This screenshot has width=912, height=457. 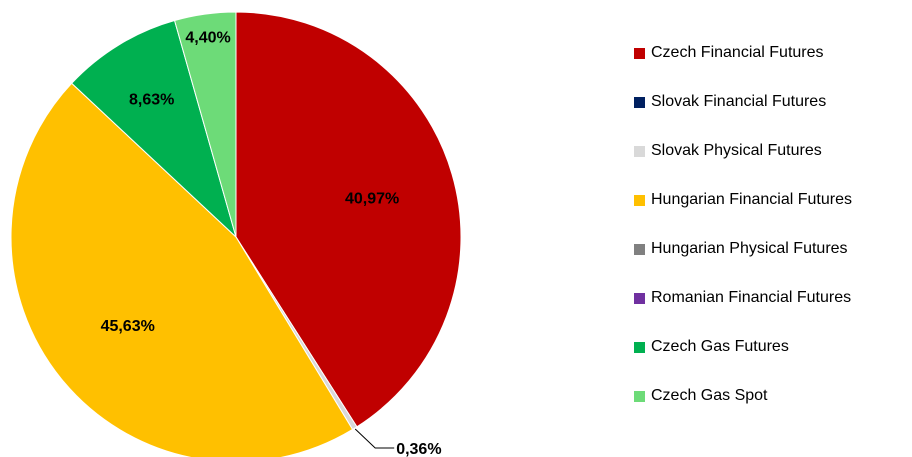 I want to click on data-label-hungarian-financial-futures: 45,63%, so click(x=128, y=326).